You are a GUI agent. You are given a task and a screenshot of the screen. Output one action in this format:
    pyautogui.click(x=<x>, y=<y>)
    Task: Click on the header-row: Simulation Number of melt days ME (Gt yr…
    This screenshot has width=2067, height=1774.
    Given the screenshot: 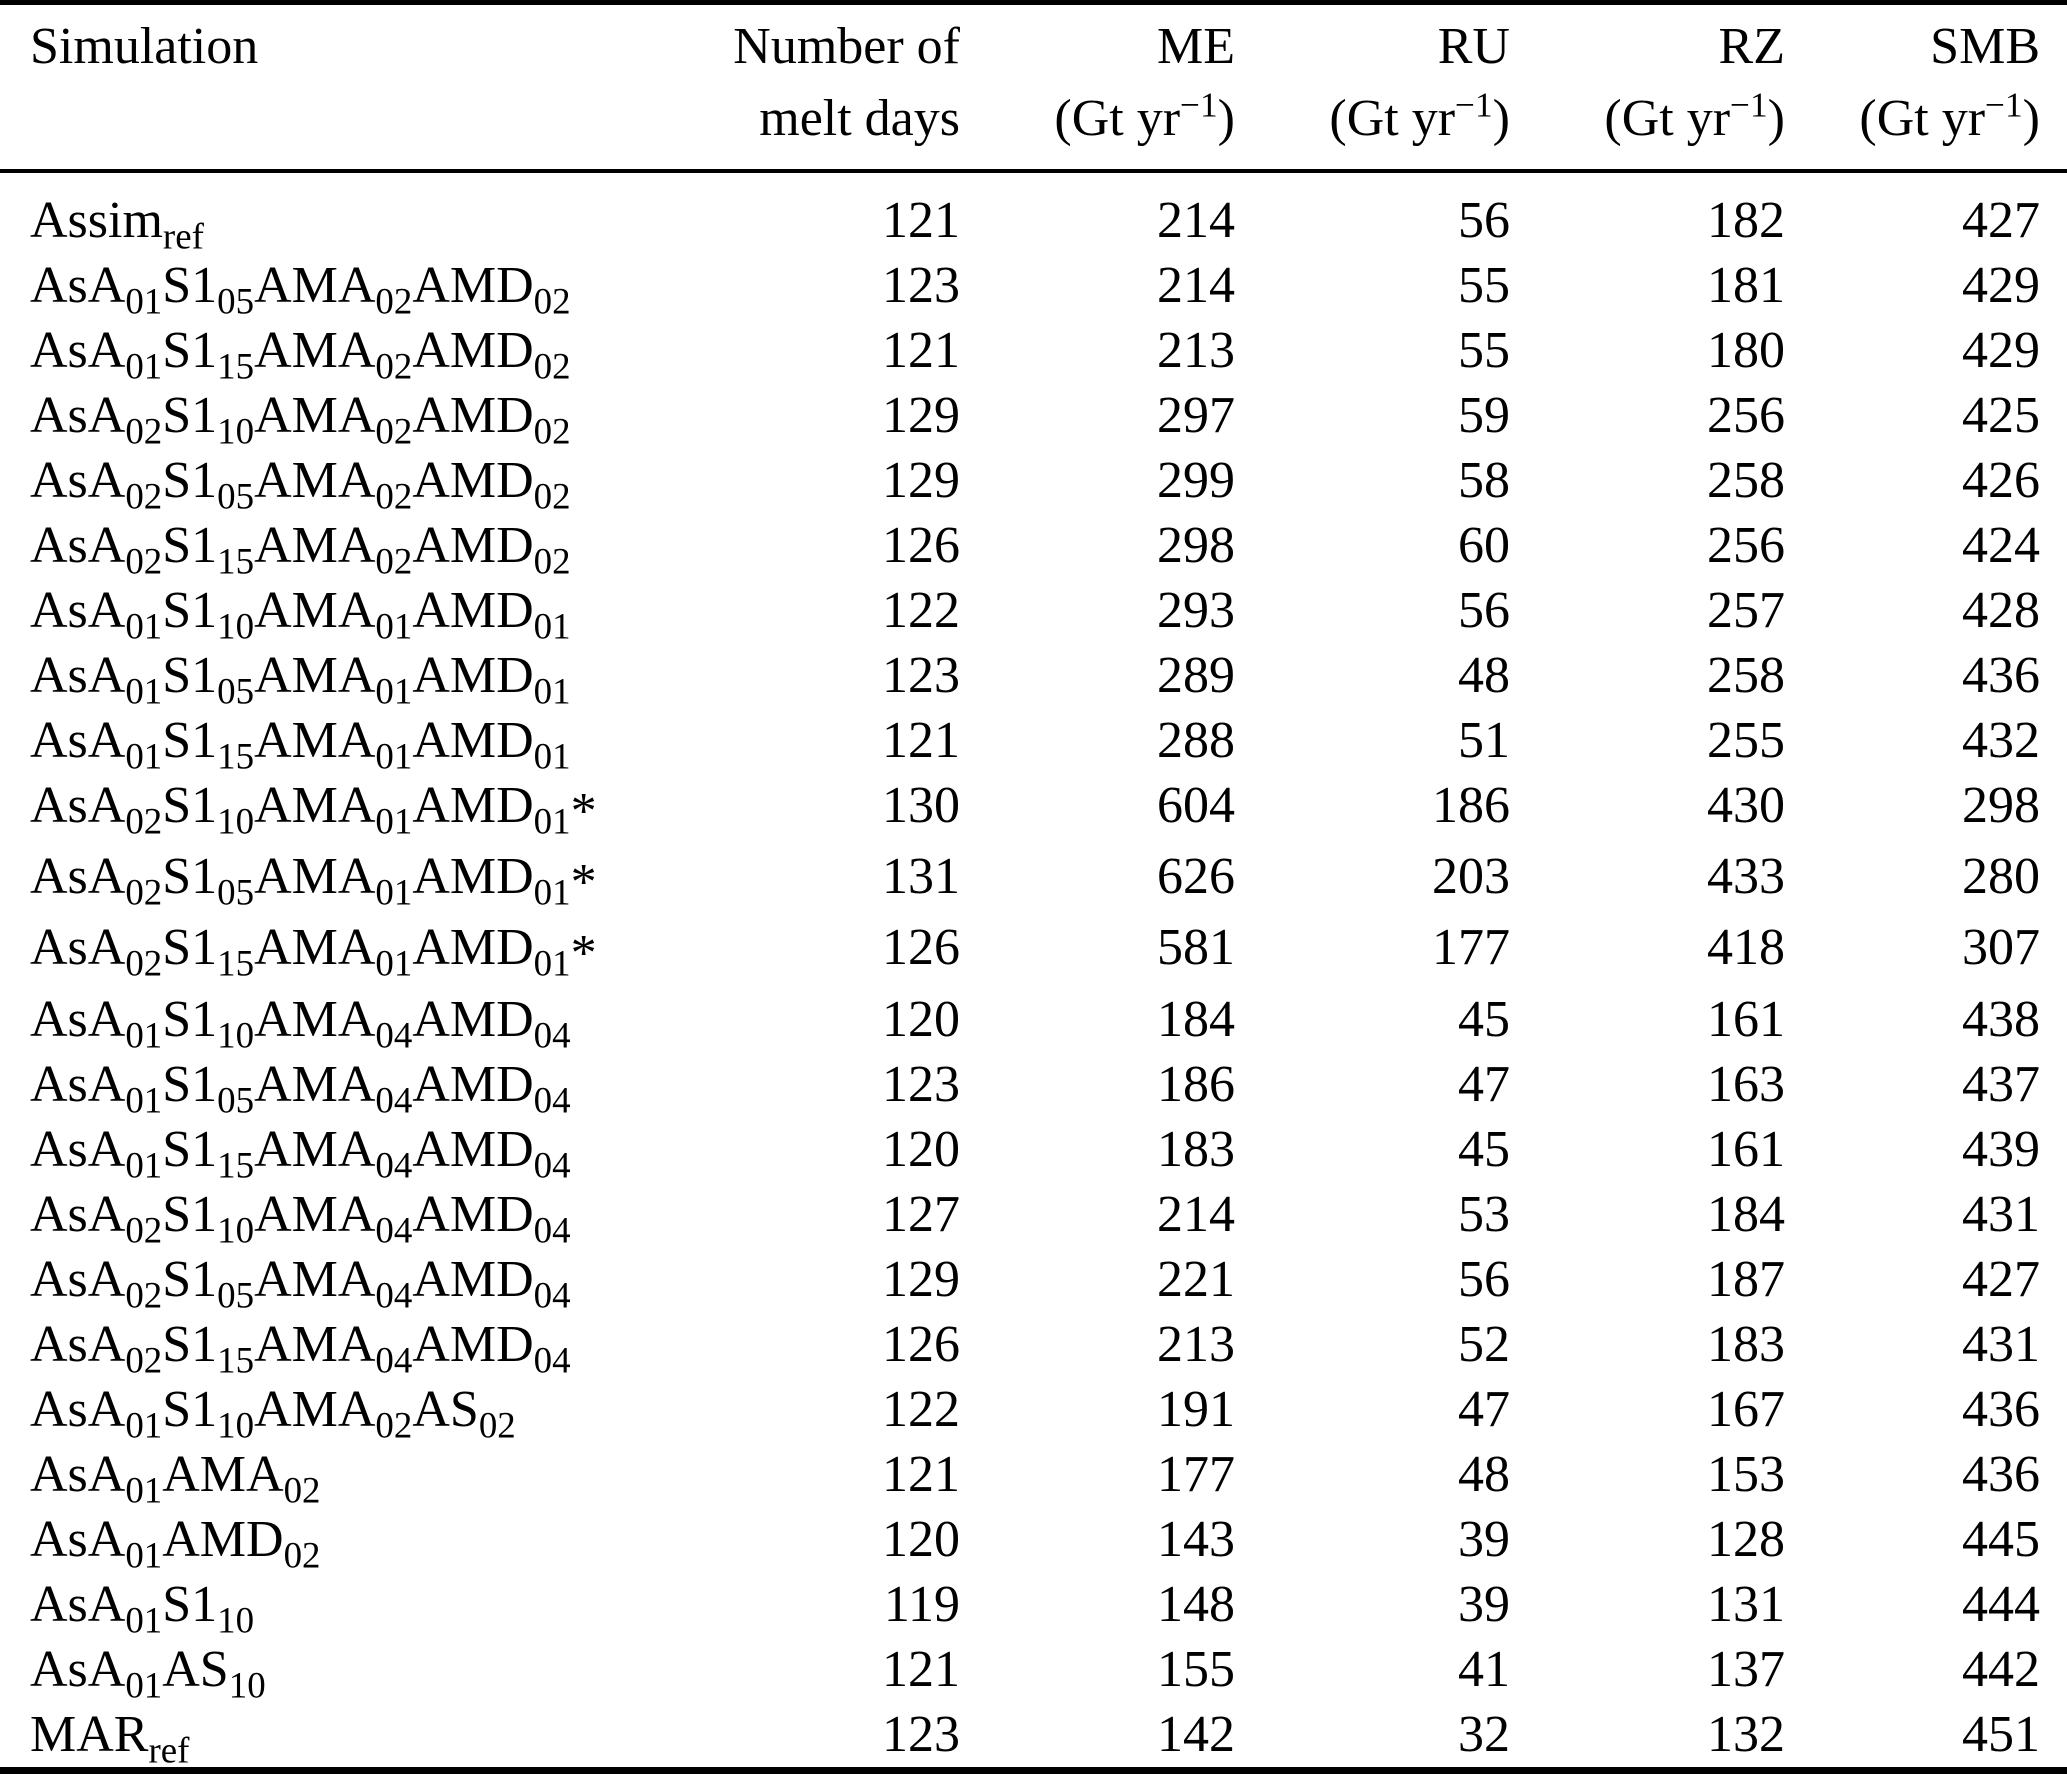 What is the action you would take?
    pyautogui.click(x=1033, y=87)
    